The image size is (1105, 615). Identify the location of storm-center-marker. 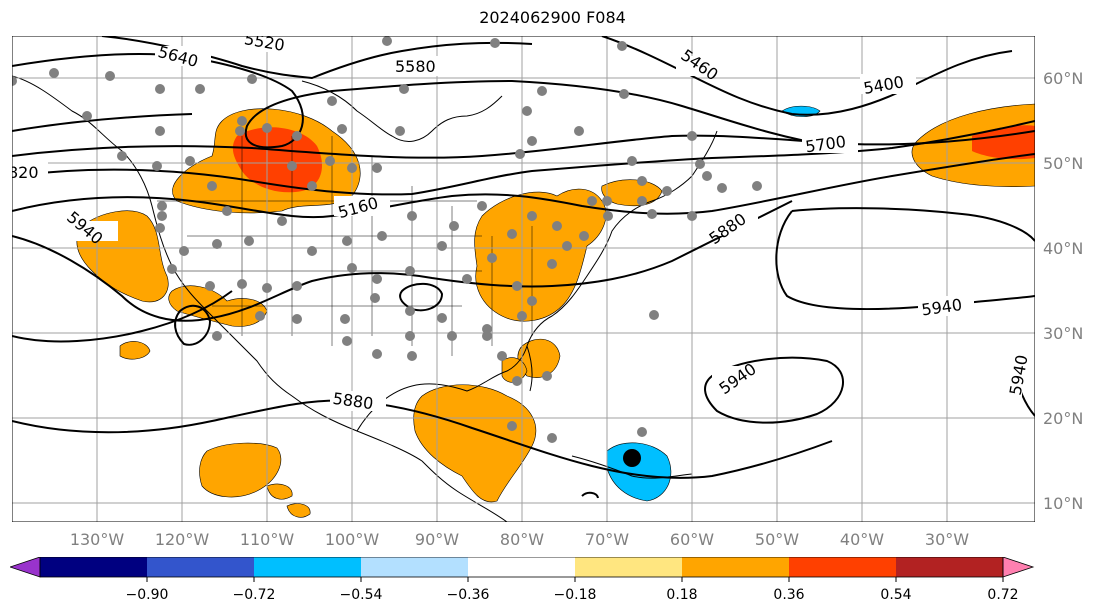
(632, 458).